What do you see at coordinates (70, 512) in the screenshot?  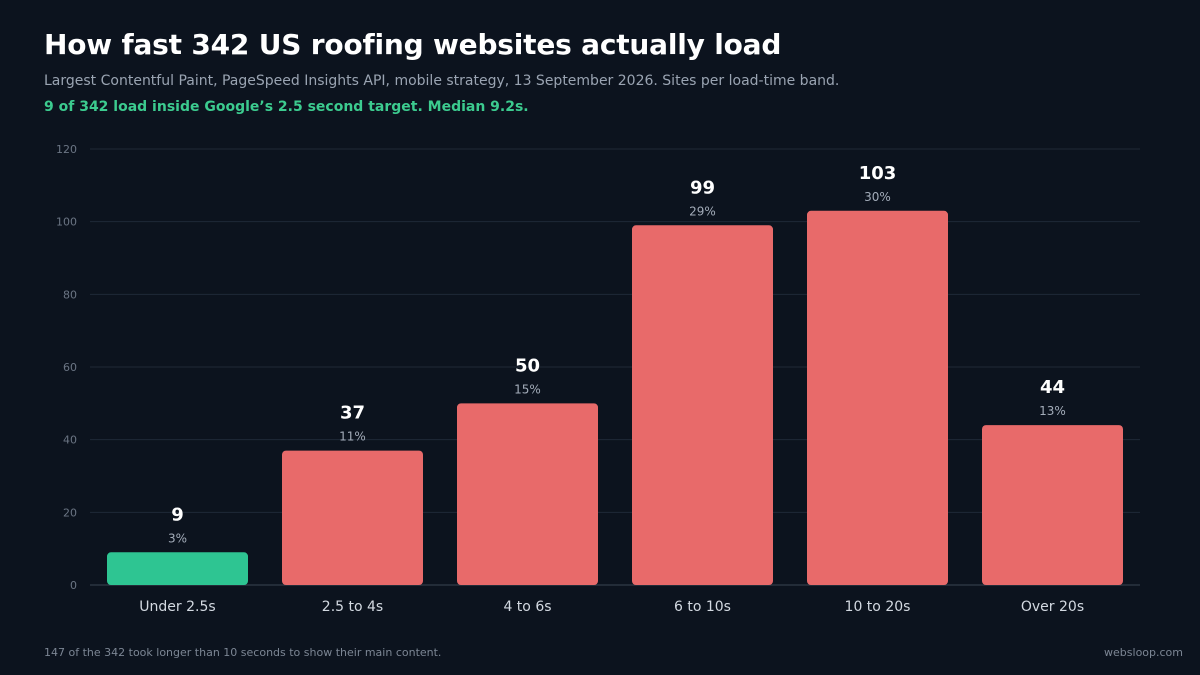 I see `y-tick-label: 20` at bounding box center [70, 512].